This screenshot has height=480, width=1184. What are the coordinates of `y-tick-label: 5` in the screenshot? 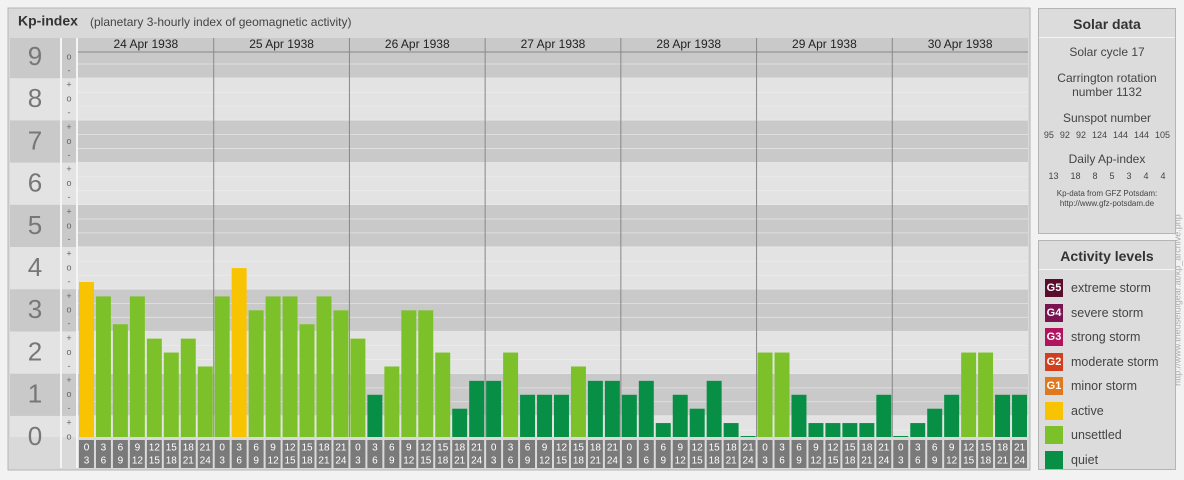 It's located at (35, 225).